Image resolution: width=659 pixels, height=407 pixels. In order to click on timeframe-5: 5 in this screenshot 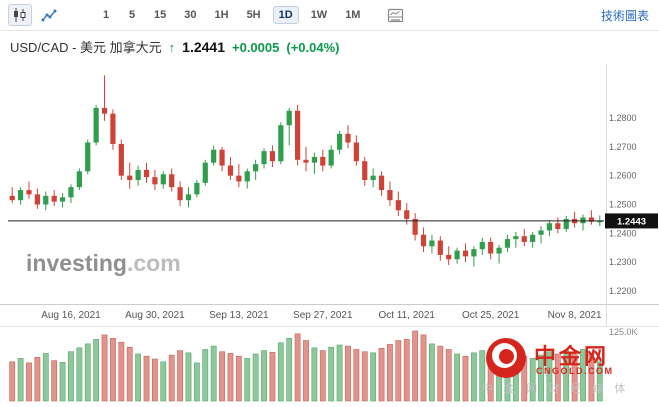, I will do `click(132, 15)`.